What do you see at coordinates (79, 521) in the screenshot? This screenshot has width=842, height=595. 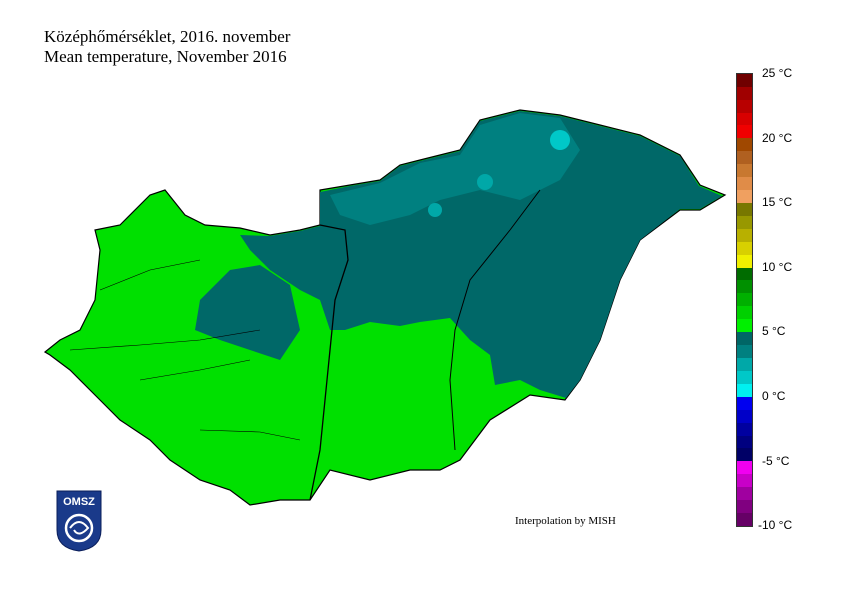 I see `omsz-logo: OMSZ` at bounding box center [79, 521].